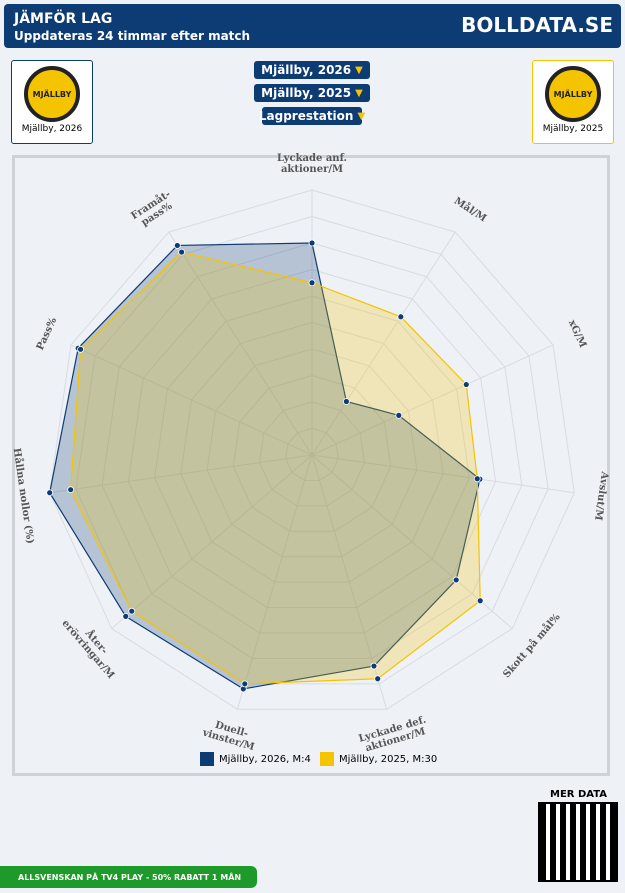 Image resolution: width=625 pixels, height=893 pixels. What do you see at coordinates (52, 129) in the screenshot?
I see `team-name: Mjällby, 2026` at bounding box center [52, 129].